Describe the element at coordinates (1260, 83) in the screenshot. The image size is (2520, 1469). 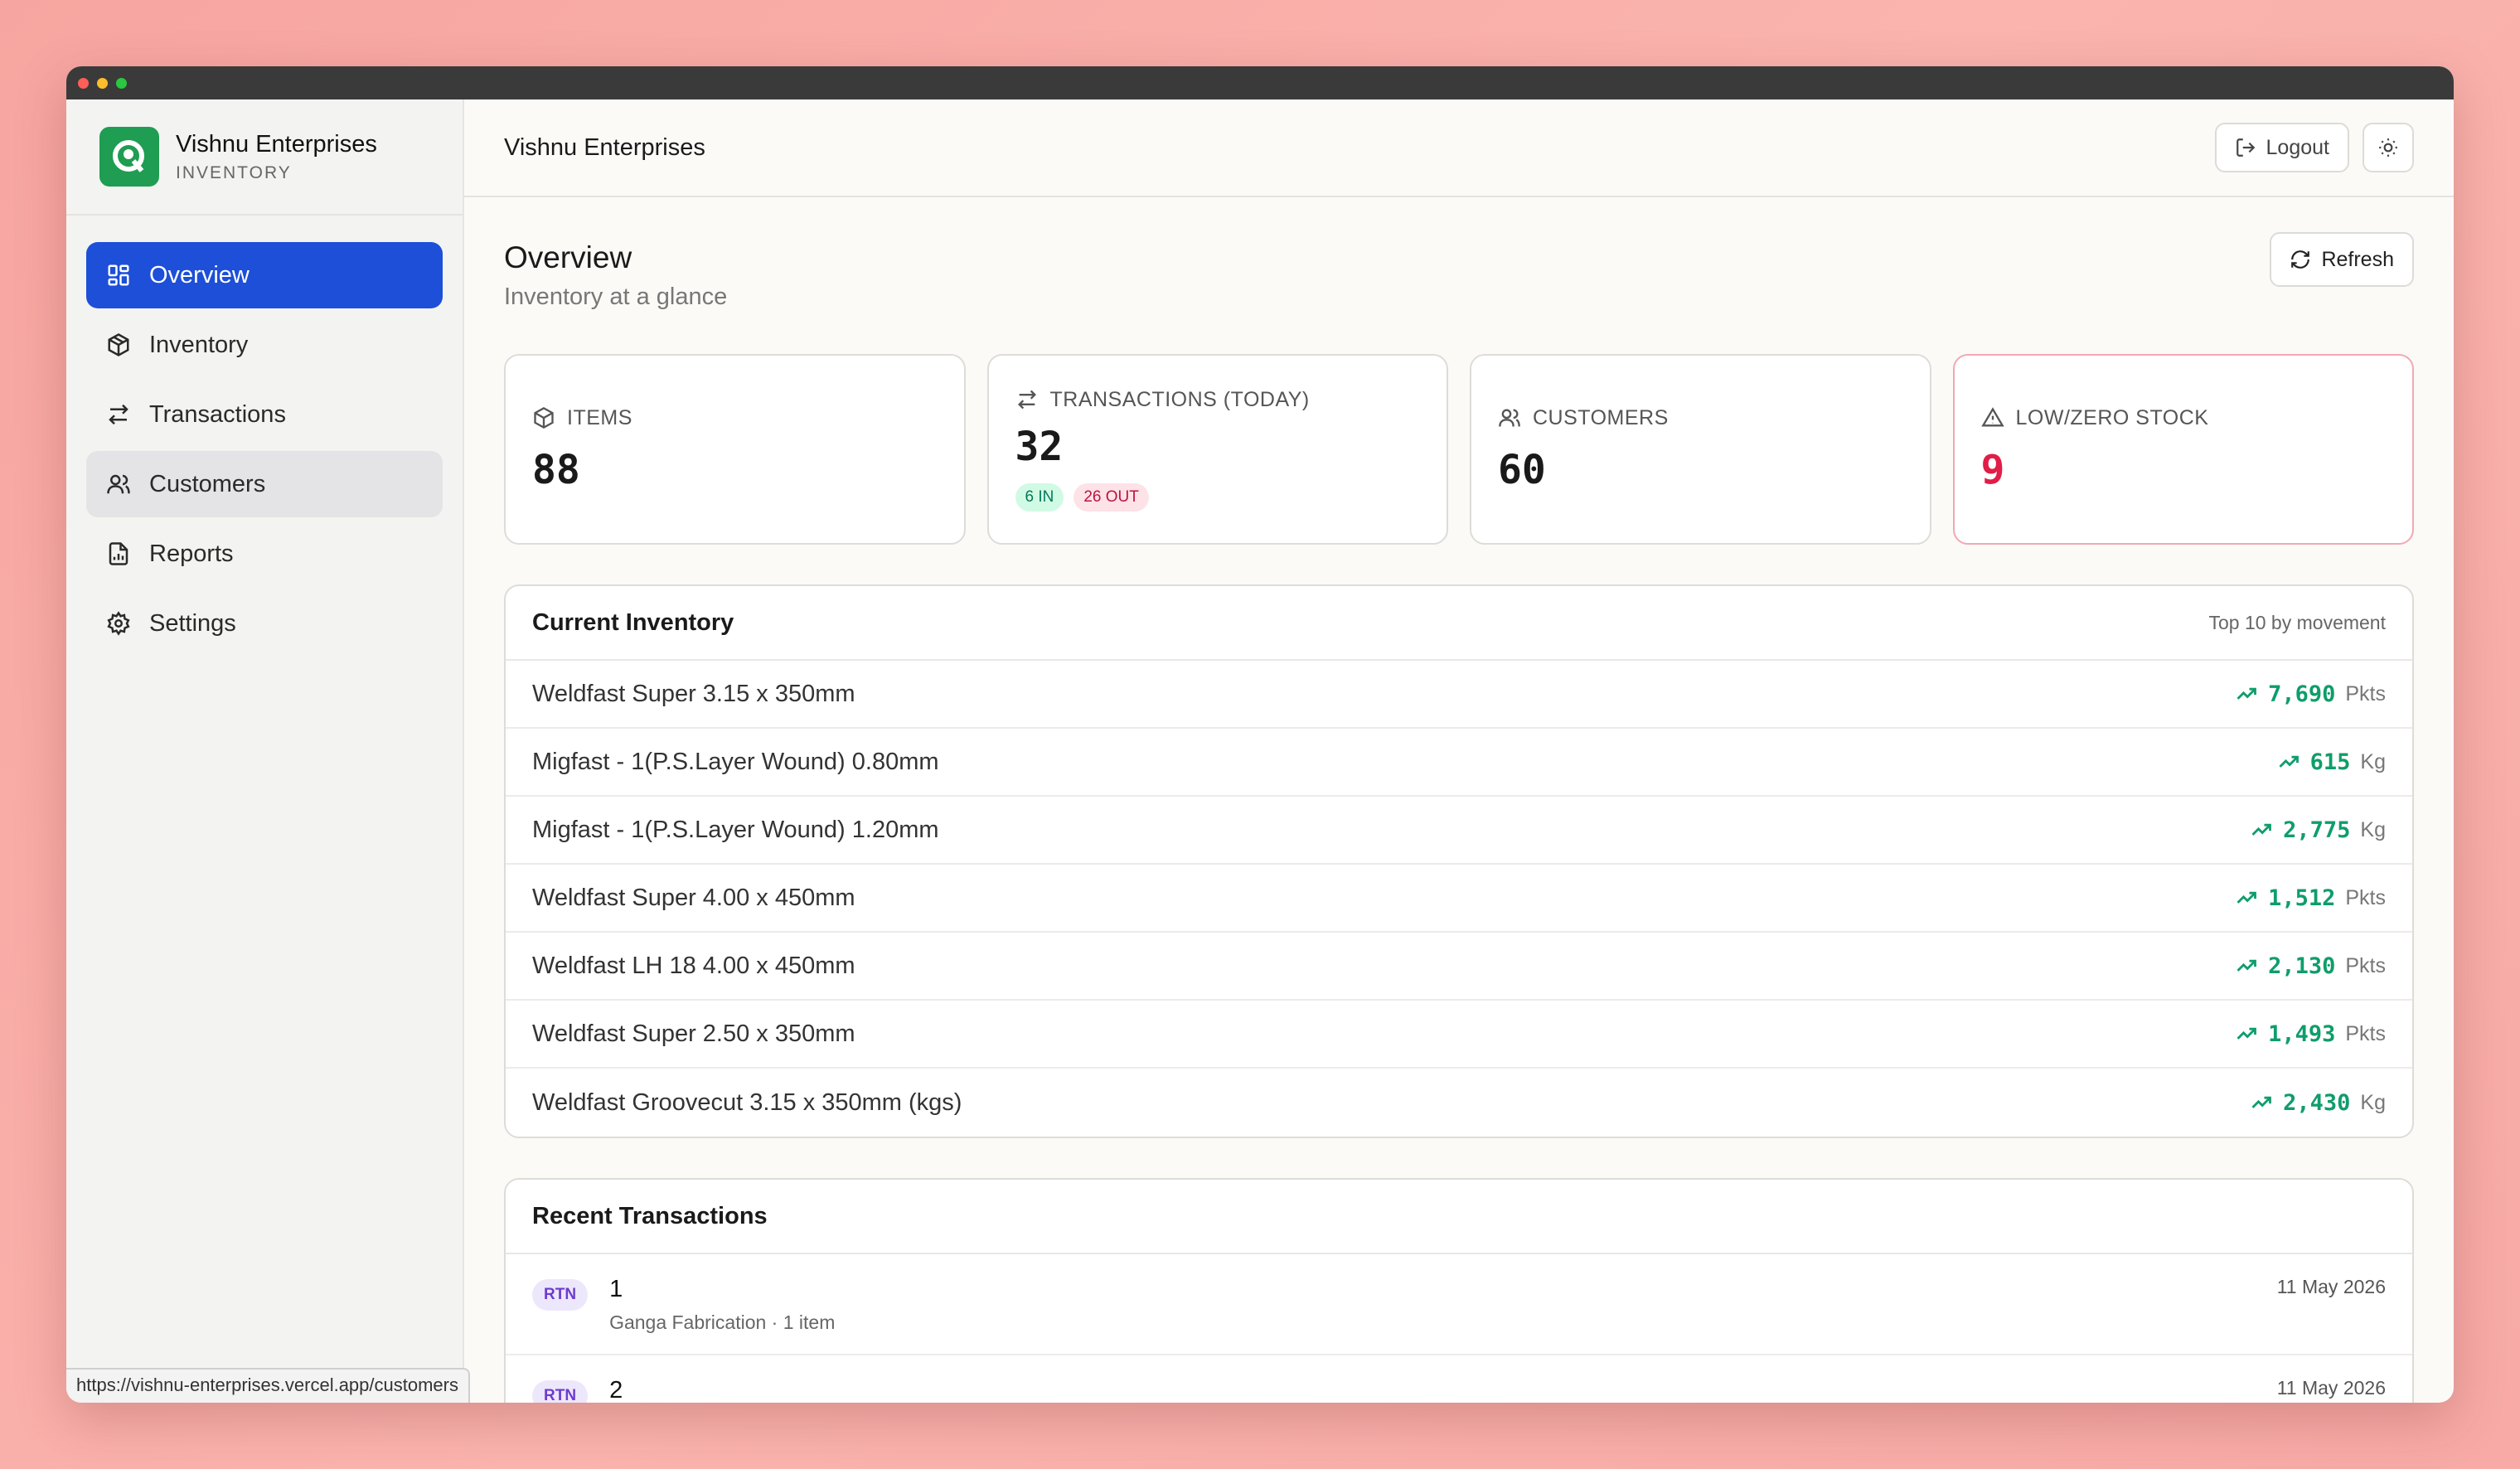
I see `window-titlebar` at that location.